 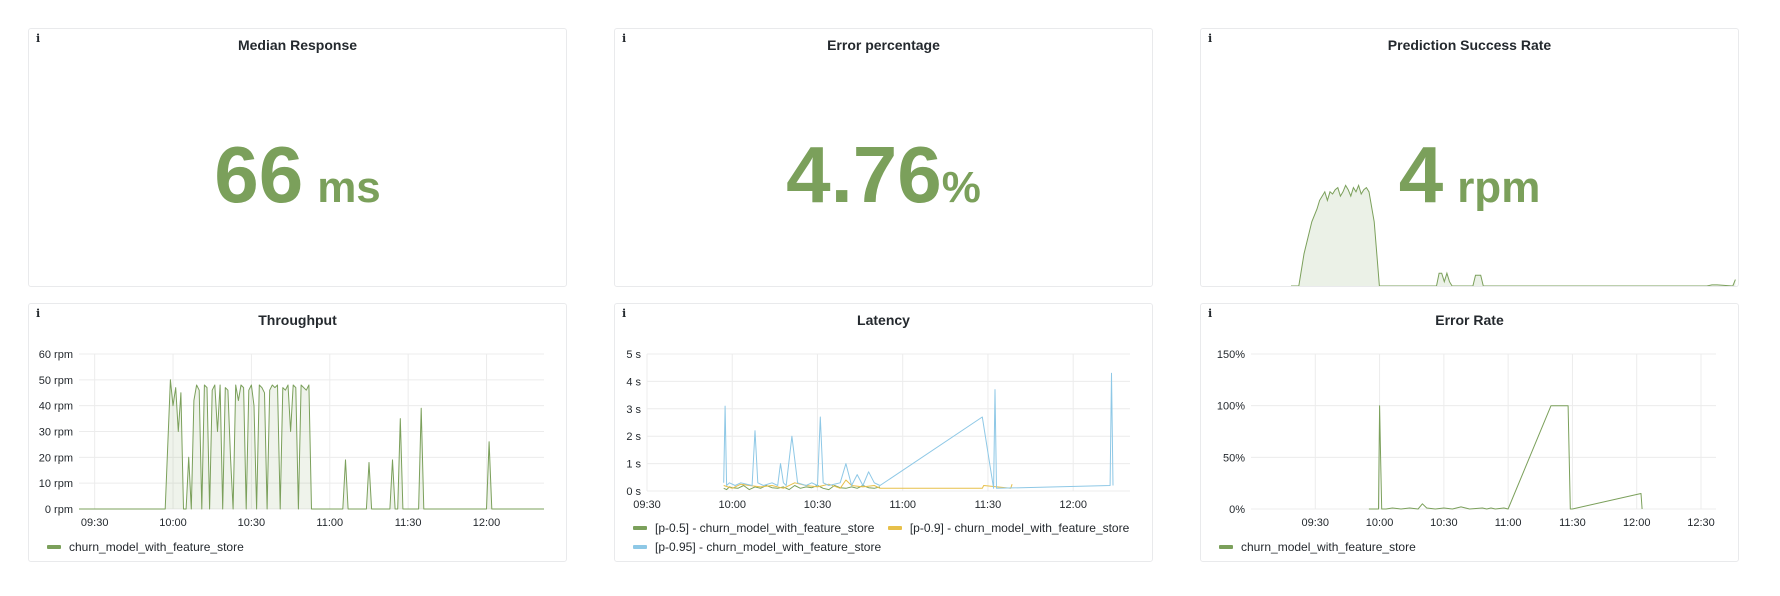 What do you see at coordinates (56, 433) in the screenshot?
I see `y-tick-label: 30 rpm` at bounding box center [56, 433].